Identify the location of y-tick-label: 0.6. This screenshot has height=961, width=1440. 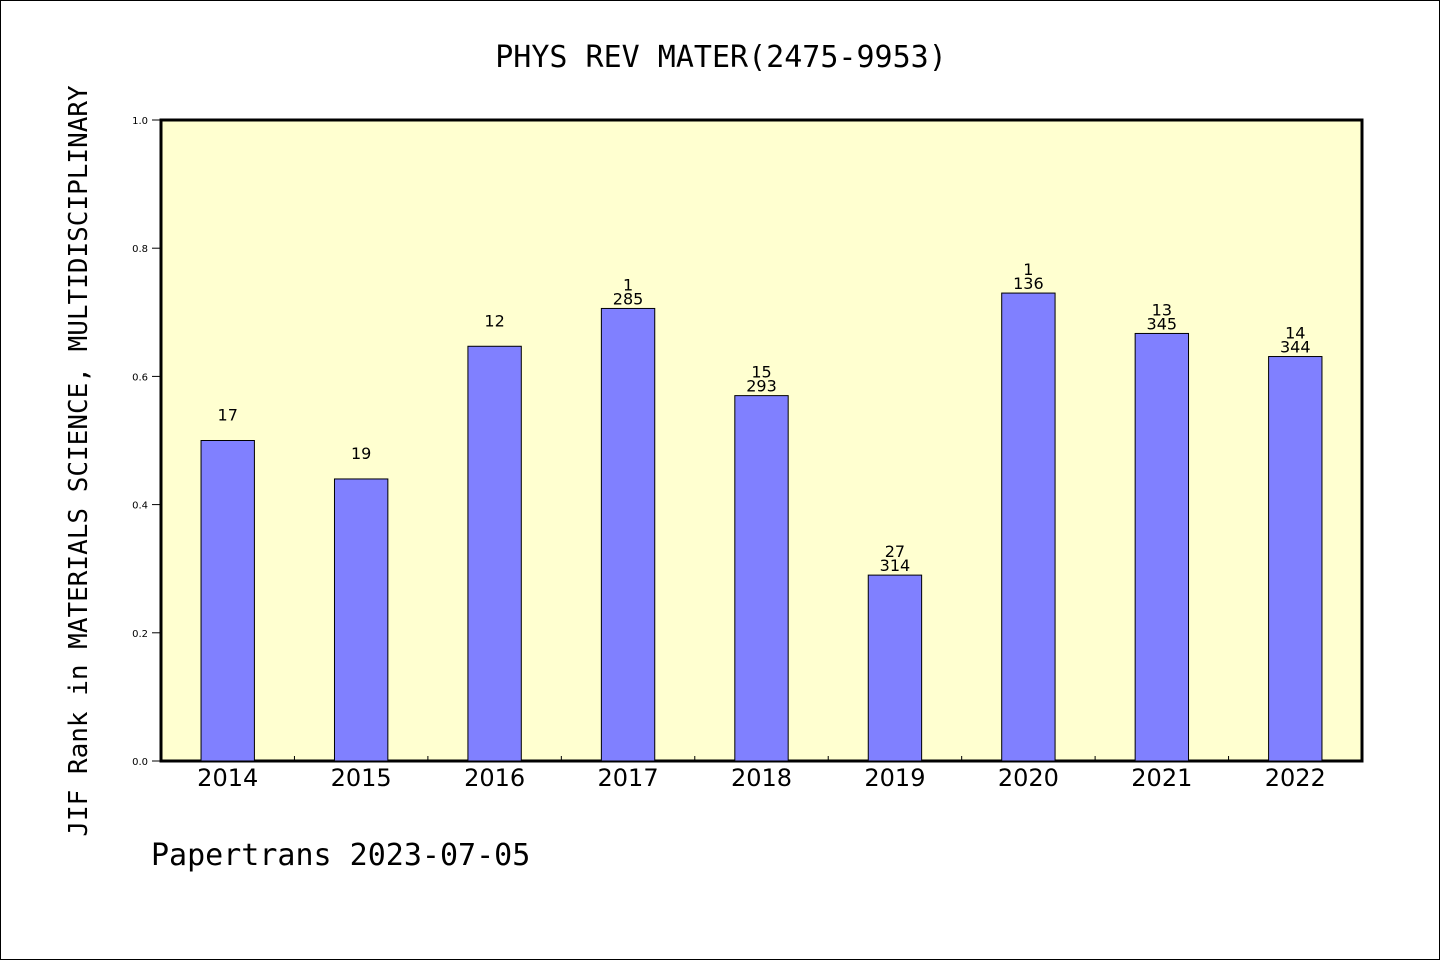
(140, 377).